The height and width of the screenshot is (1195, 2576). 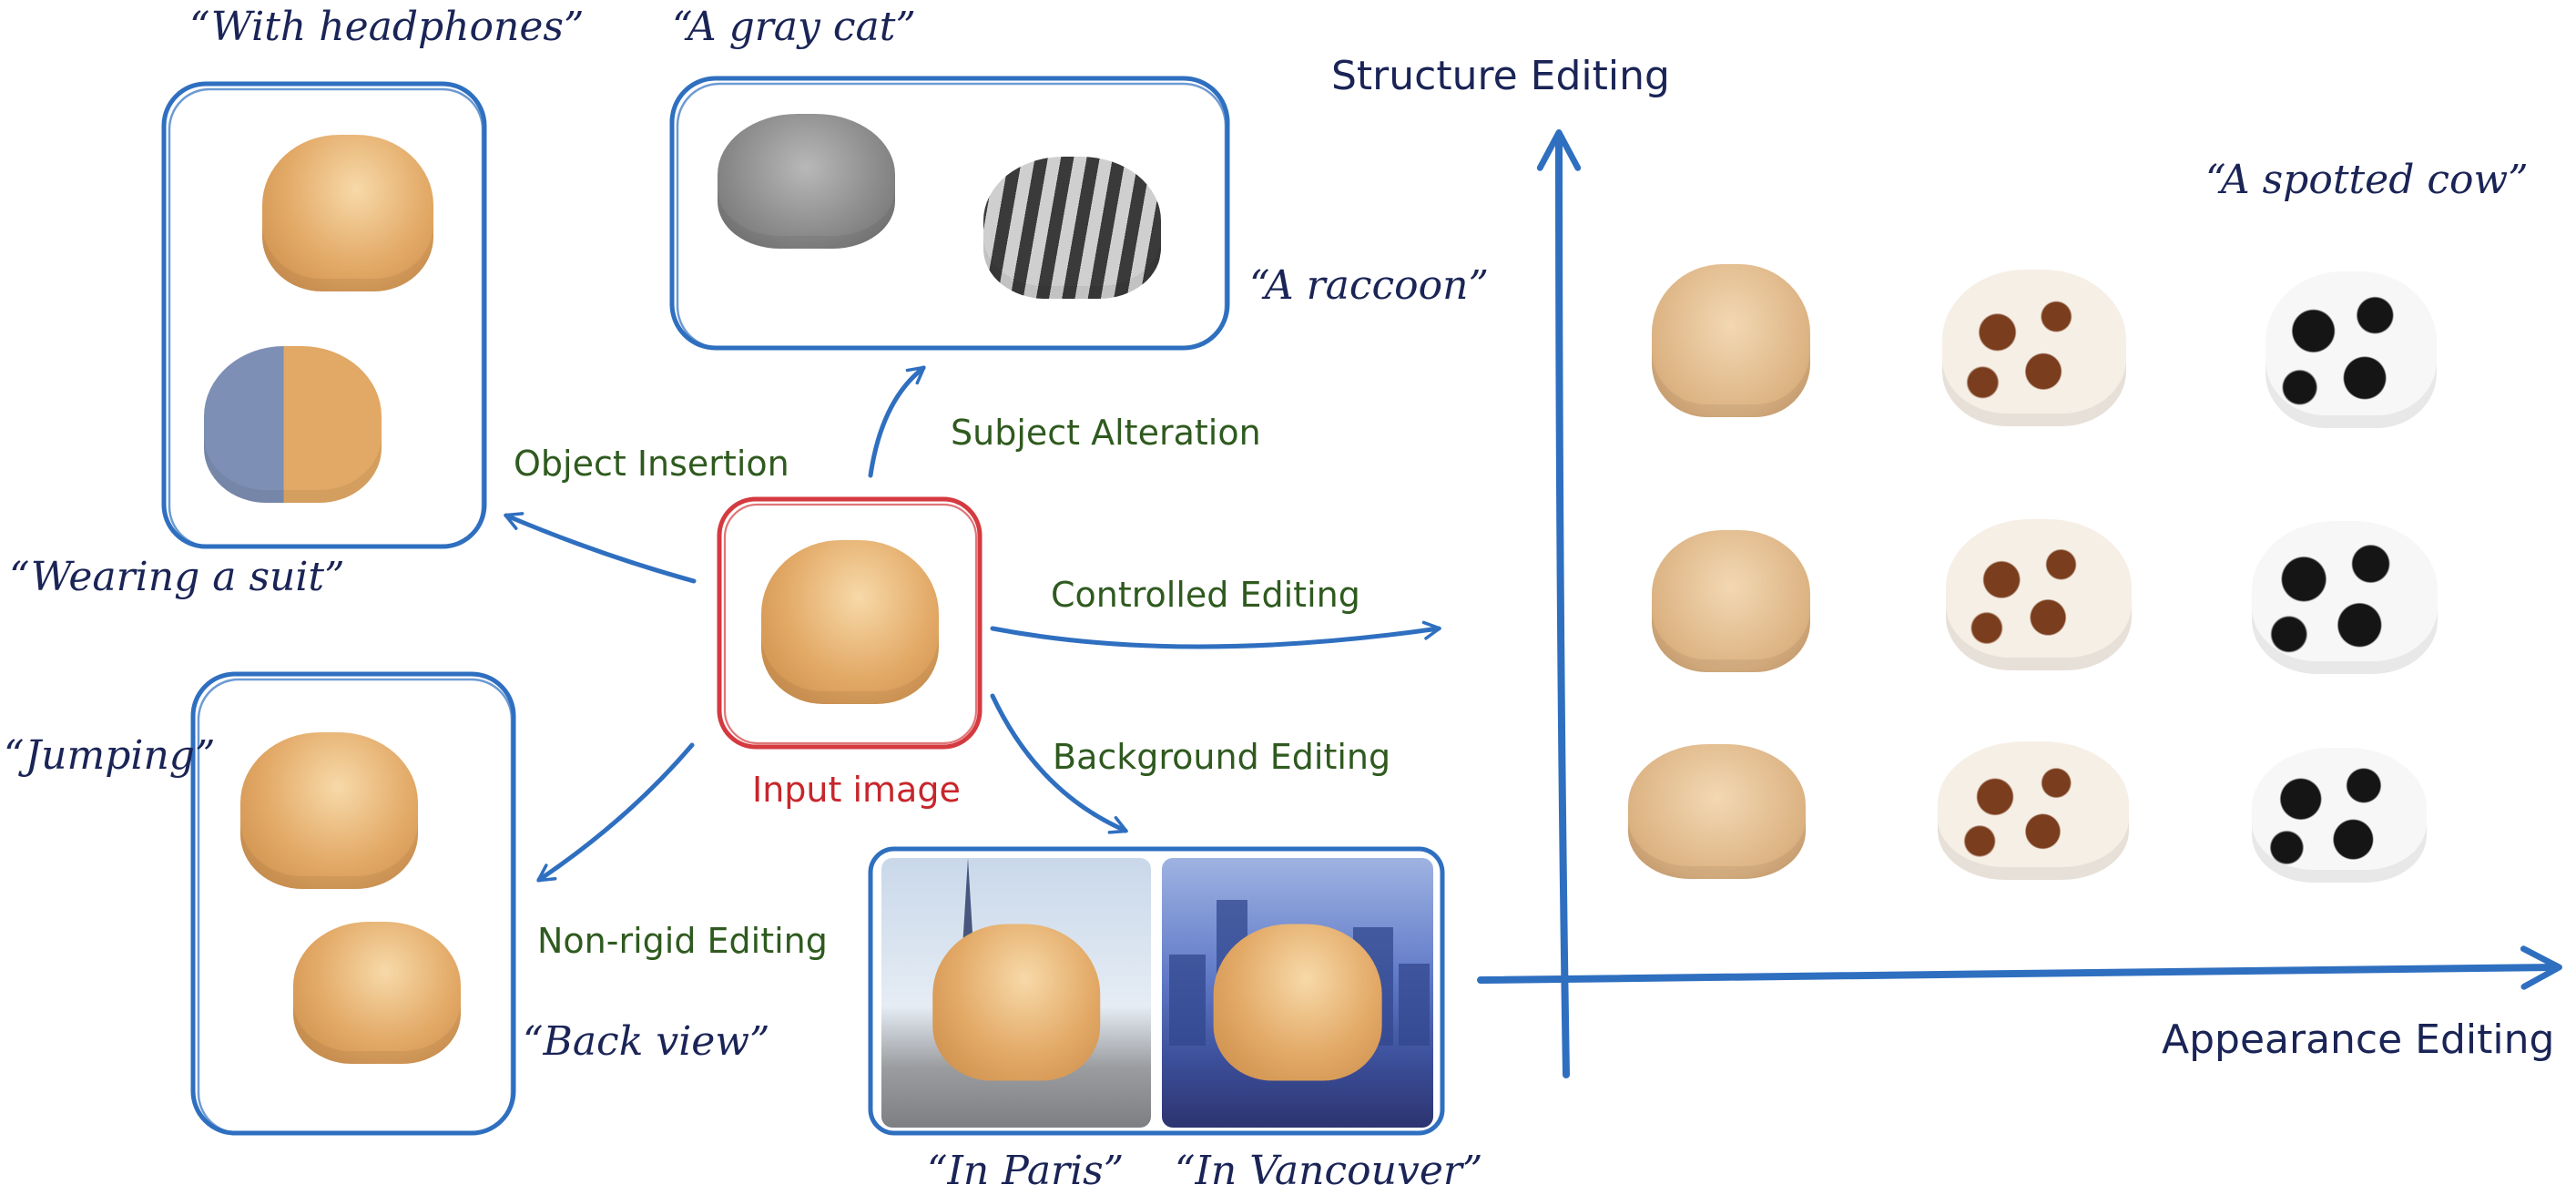 I want to click on prompt-raccoon: “A raccoon”, so click(x=1369, y=285).